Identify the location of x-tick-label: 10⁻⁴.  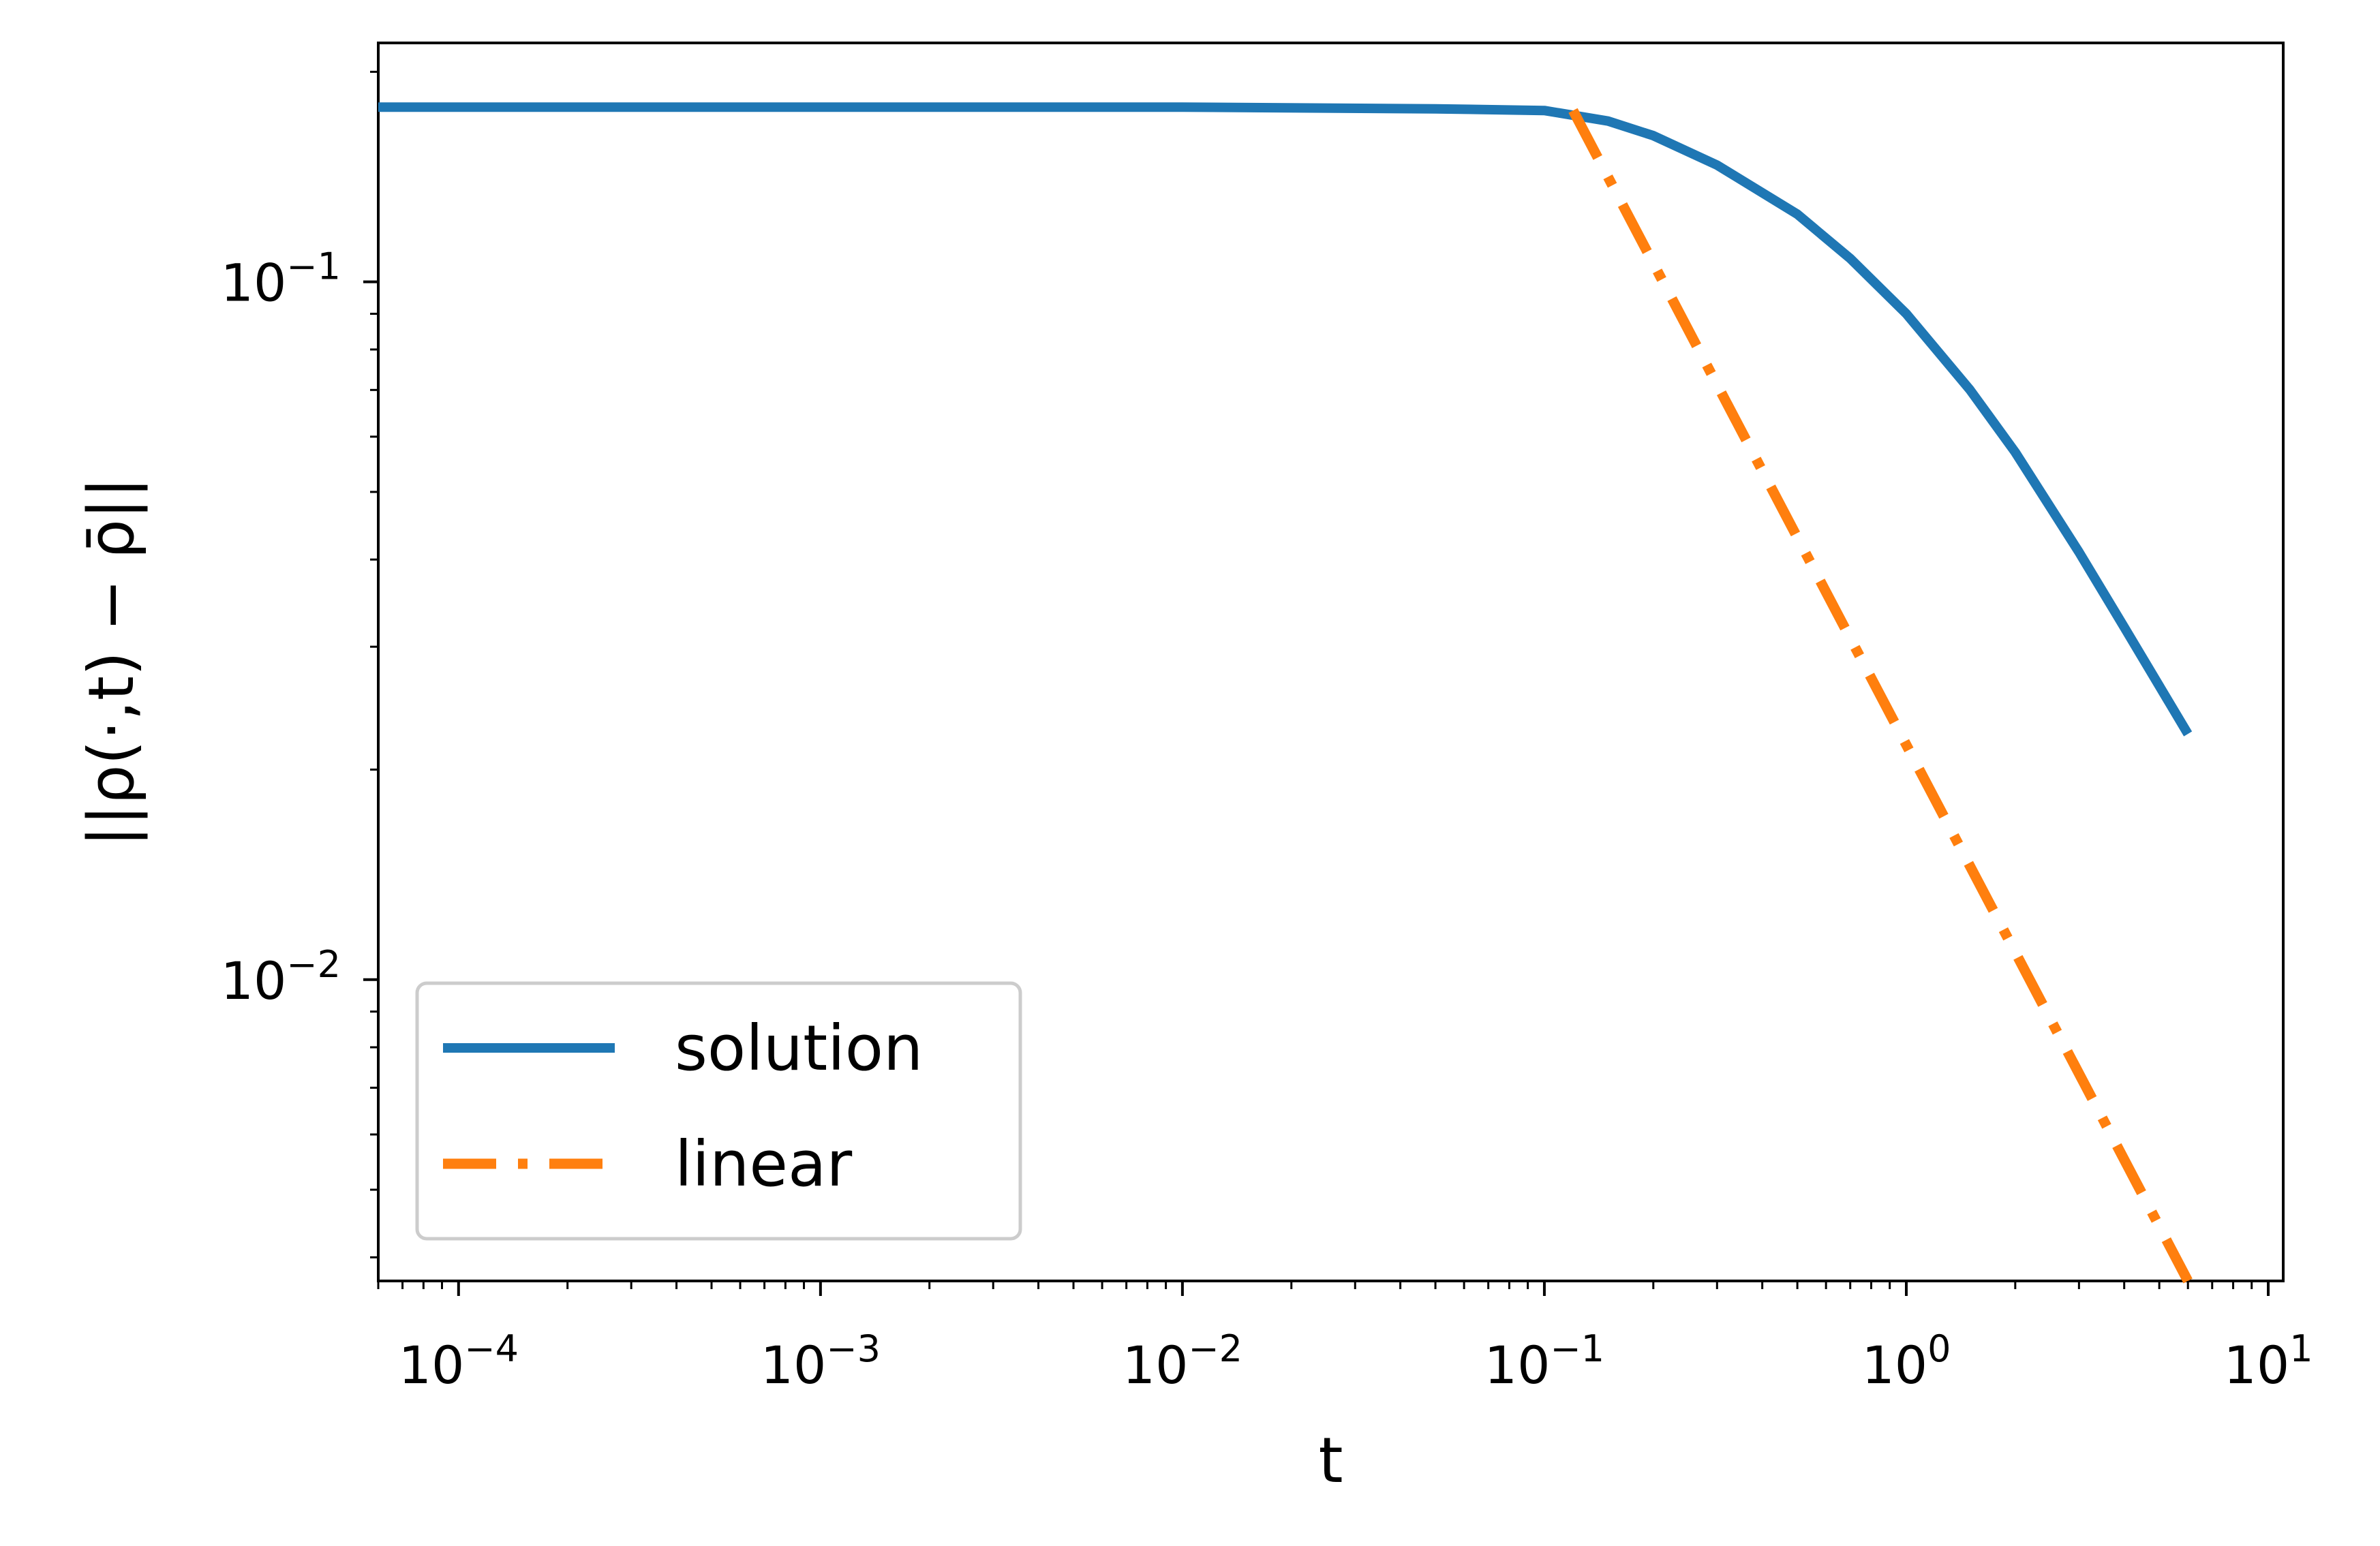
(459, 1361).